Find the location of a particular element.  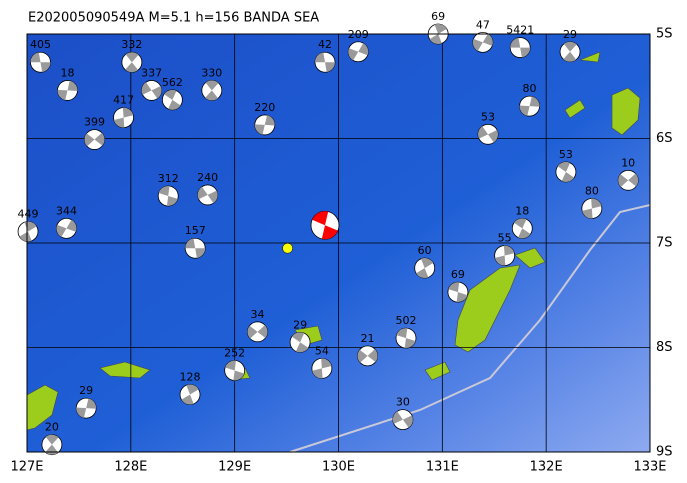

depth-label: 337 is located at coordinates (151, 72).